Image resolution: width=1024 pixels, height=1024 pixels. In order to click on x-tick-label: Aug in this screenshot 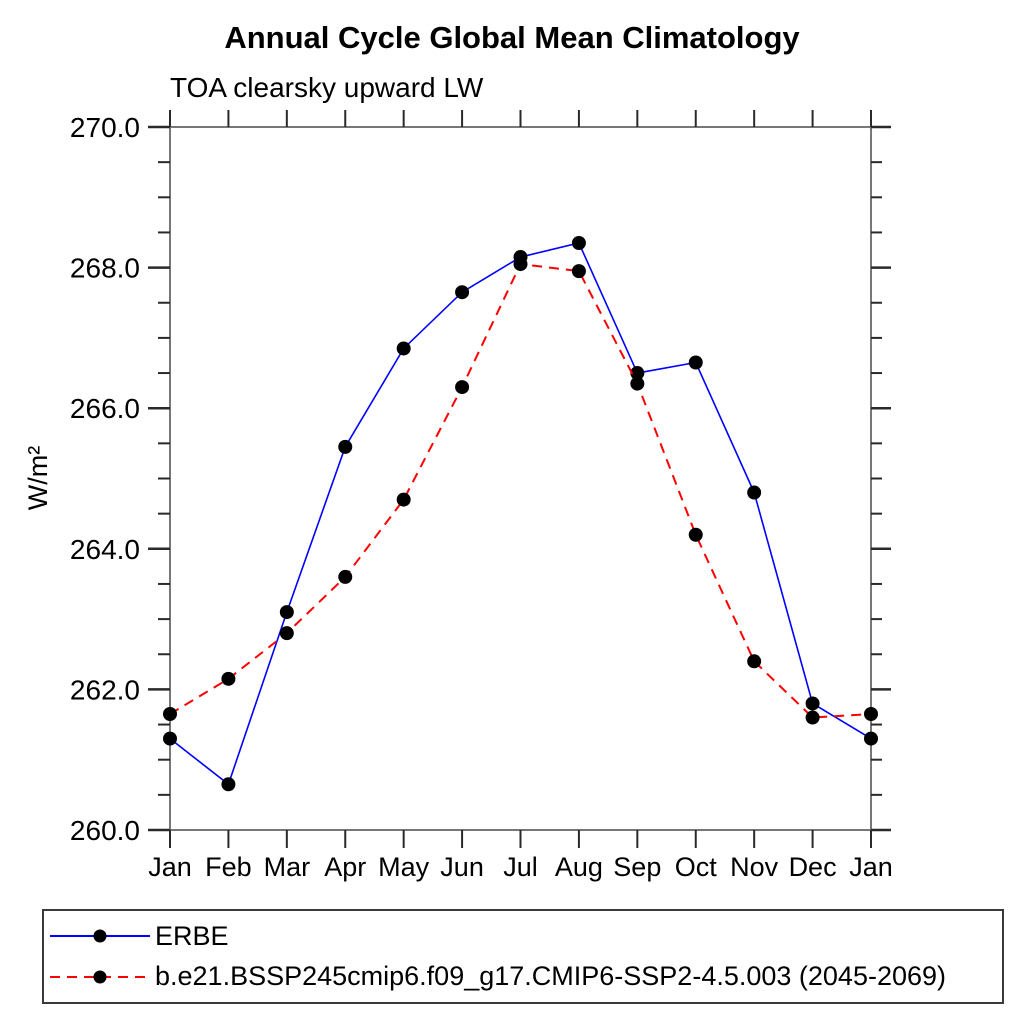, I will do `click(579, 867)`.